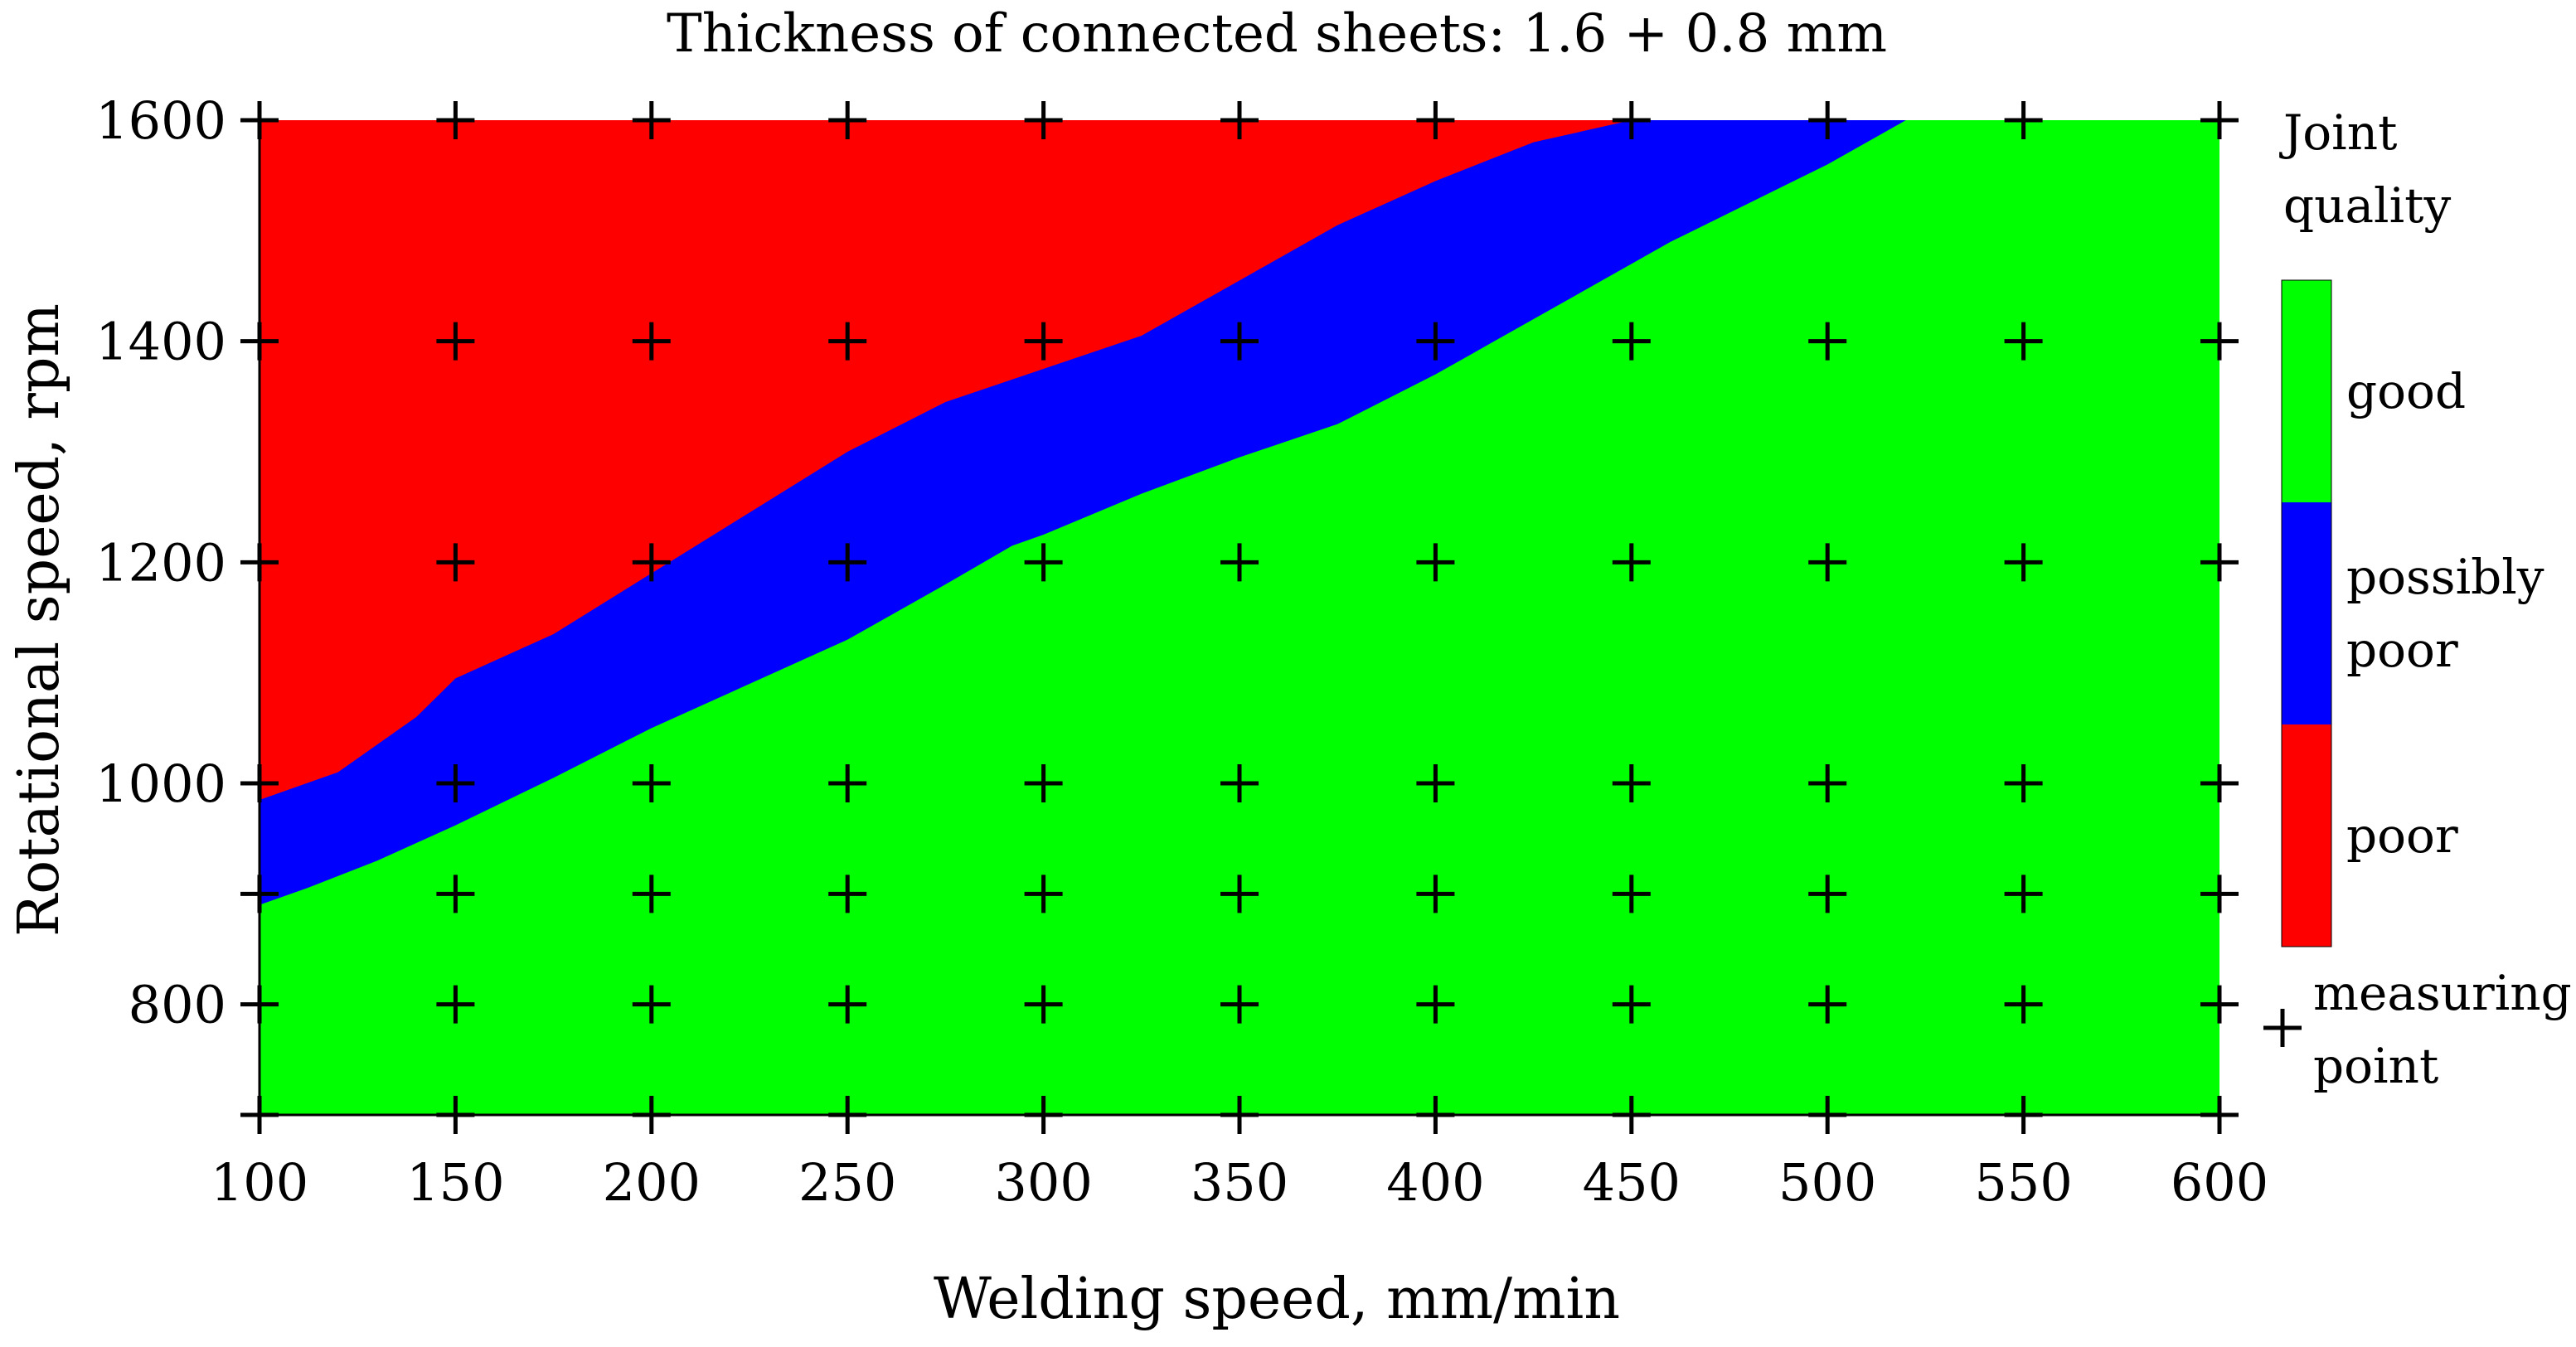  Describe the element at coordinates (2445, 577) in the screenshot. I see `legend-label-possibly_poor: possibly` at that location.